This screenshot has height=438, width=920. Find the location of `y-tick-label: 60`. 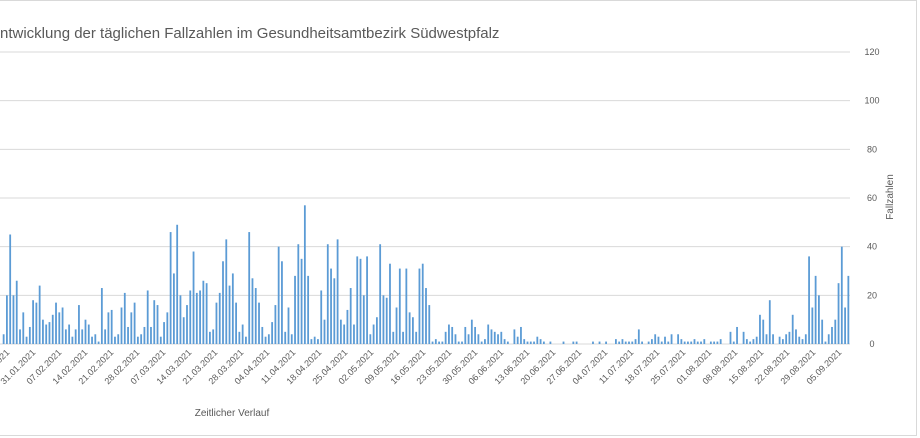

y-tick-label: 60 is located at coordinates (872, 198).